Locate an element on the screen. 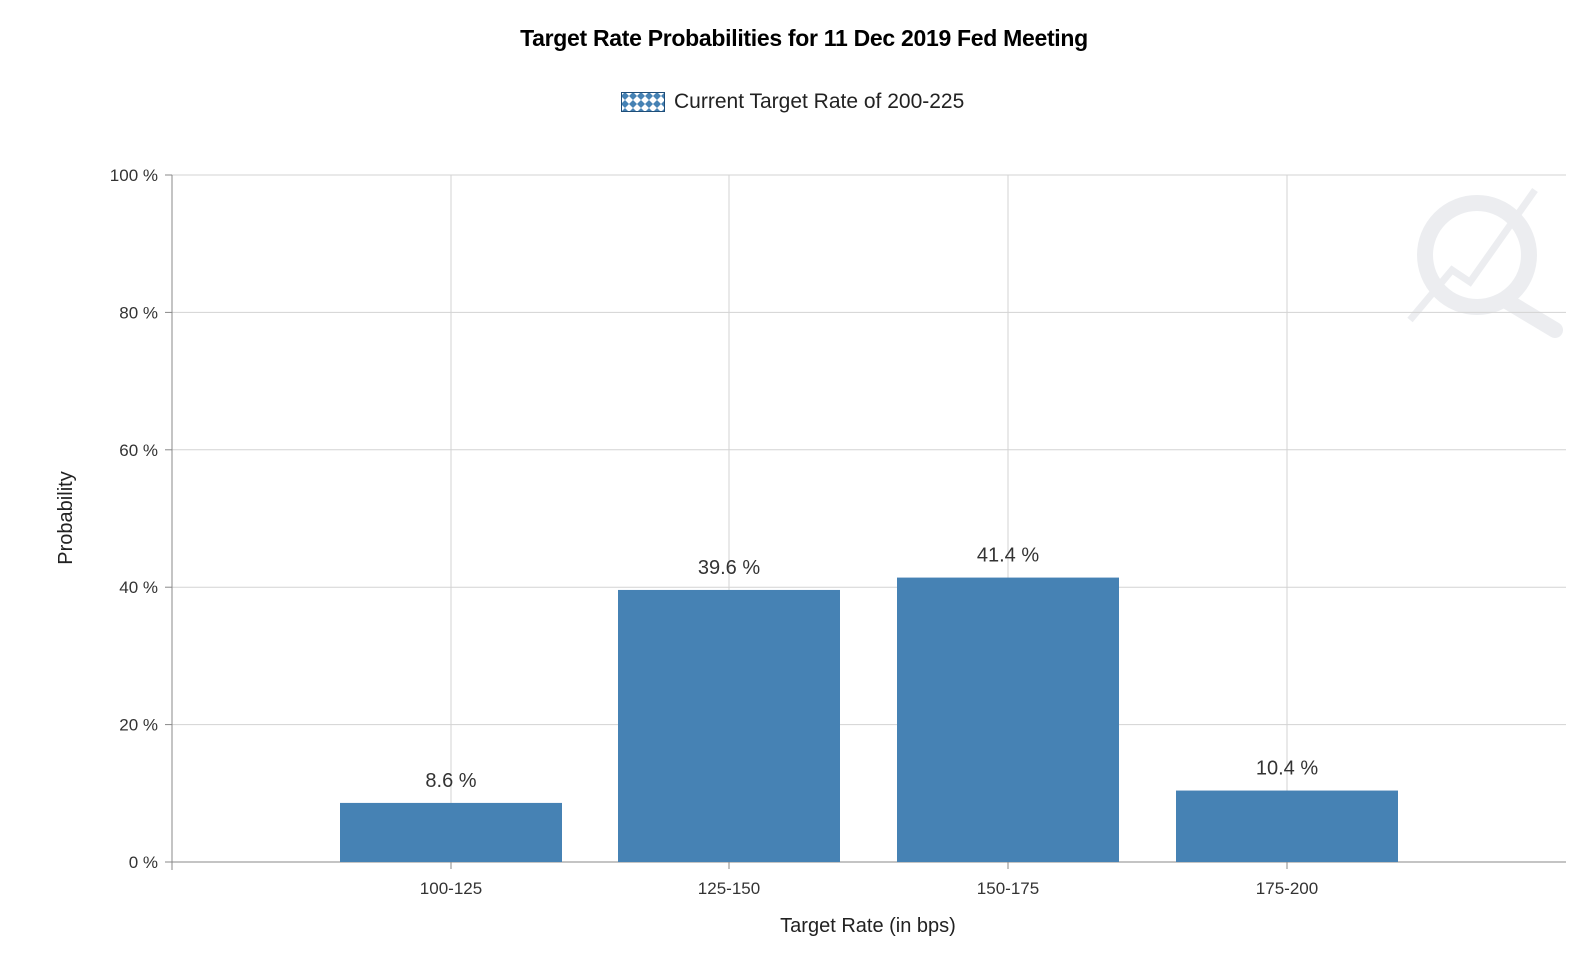 The width and height of the screenshot is (1590, 964). y-tick-label: 0 % is located at coordinates (143, 862).